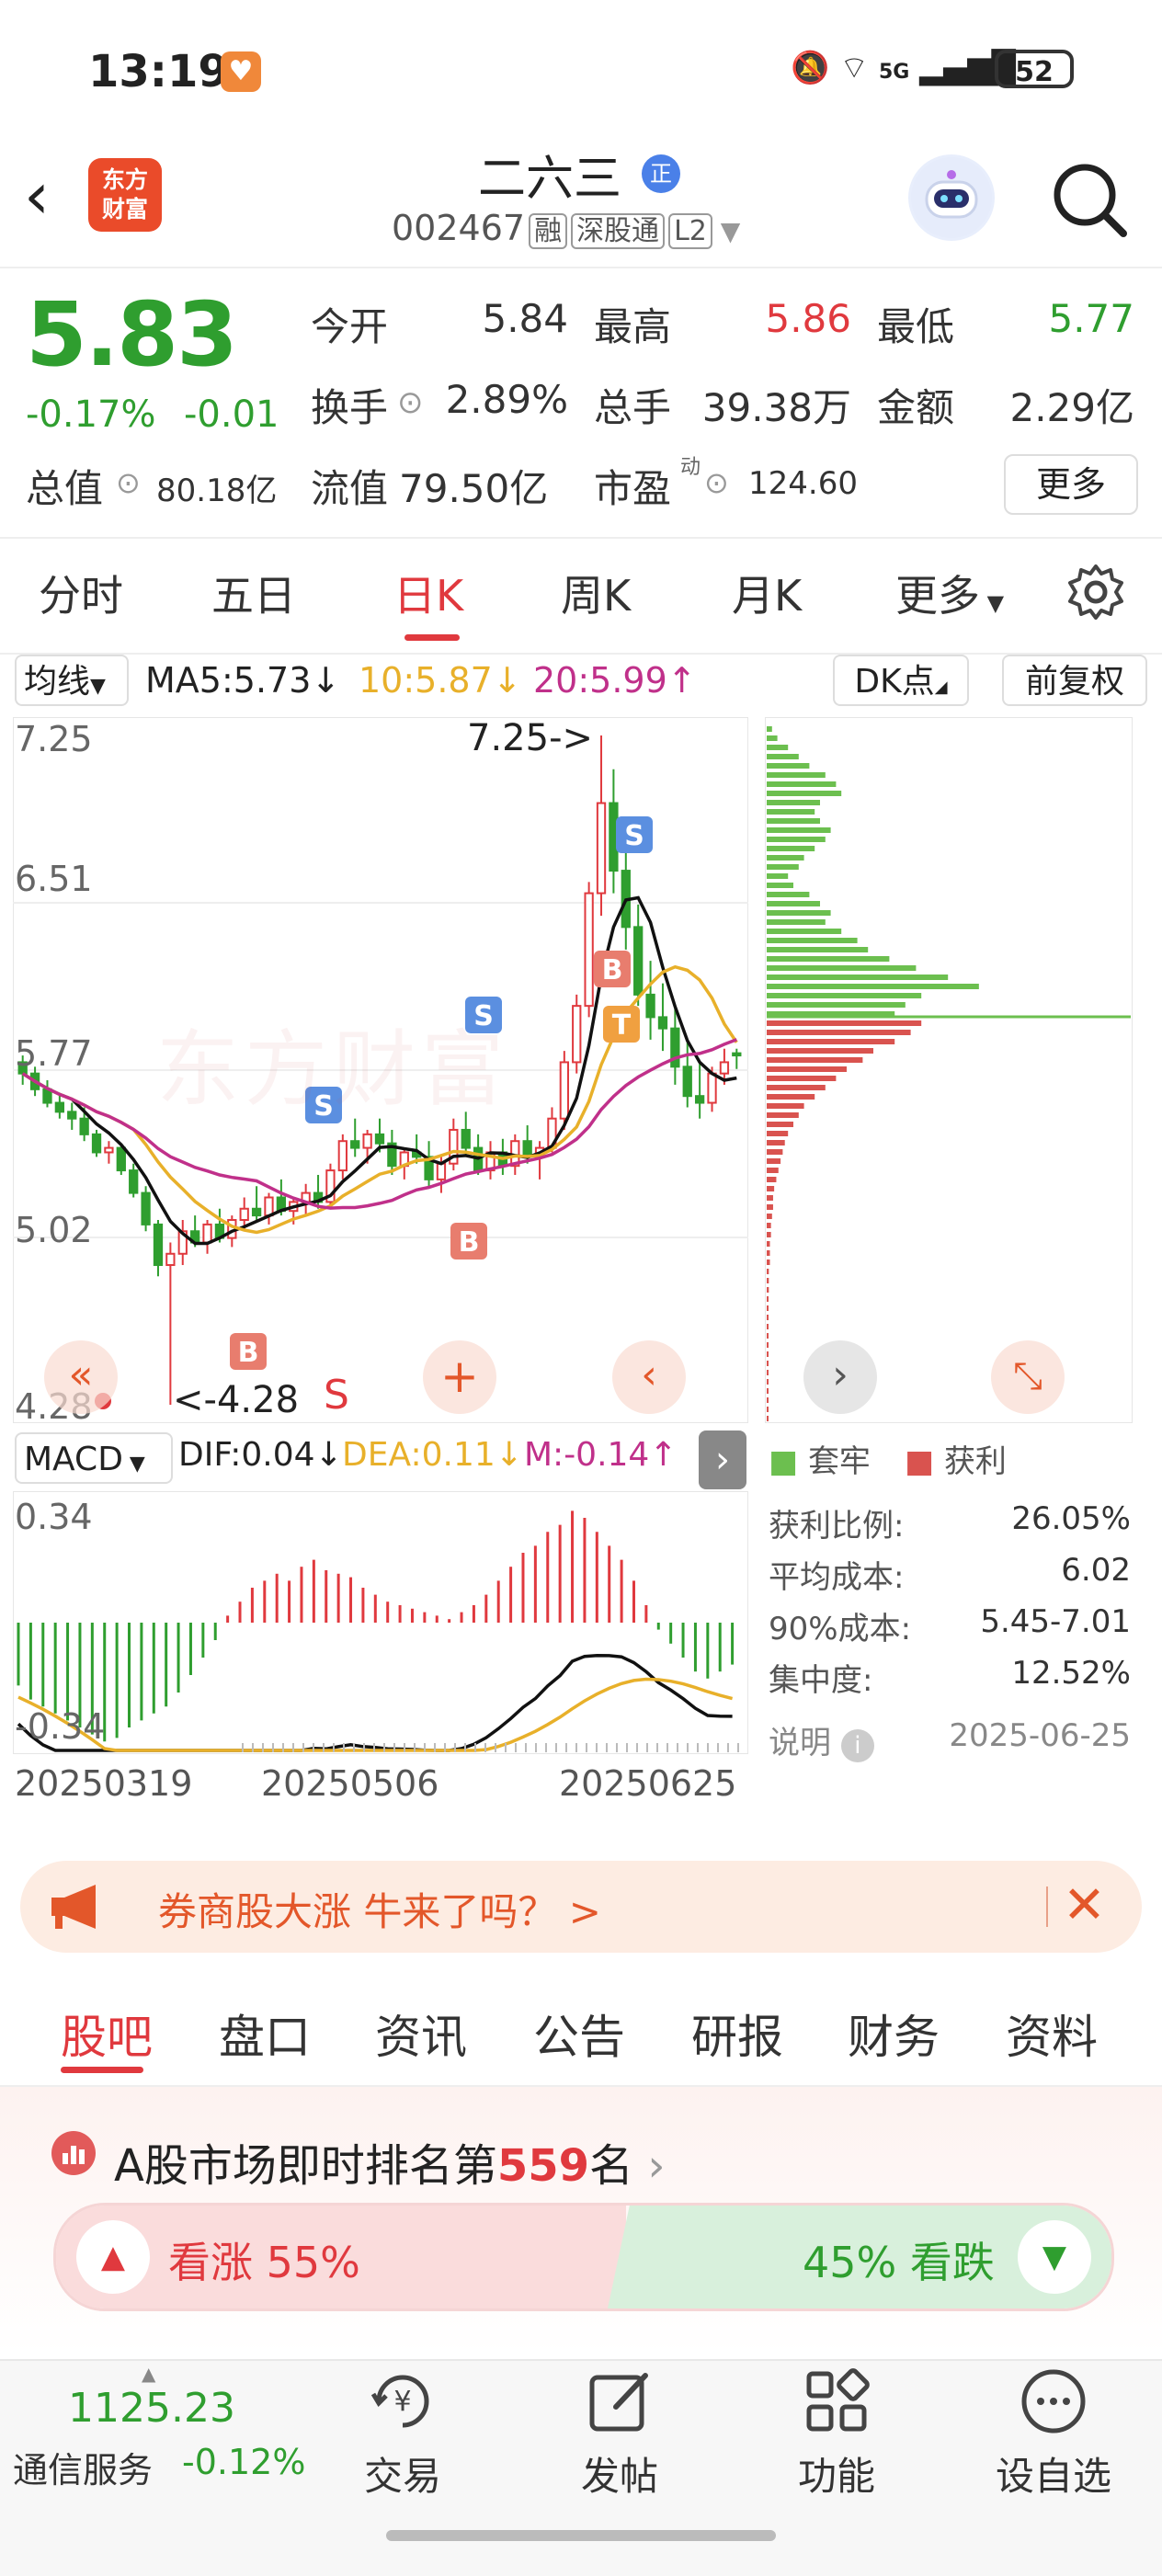 Image resolution: width=1162 pixels, height=2576 pixels. I want to click on mktcap-label: 总值, so click(65, 488).